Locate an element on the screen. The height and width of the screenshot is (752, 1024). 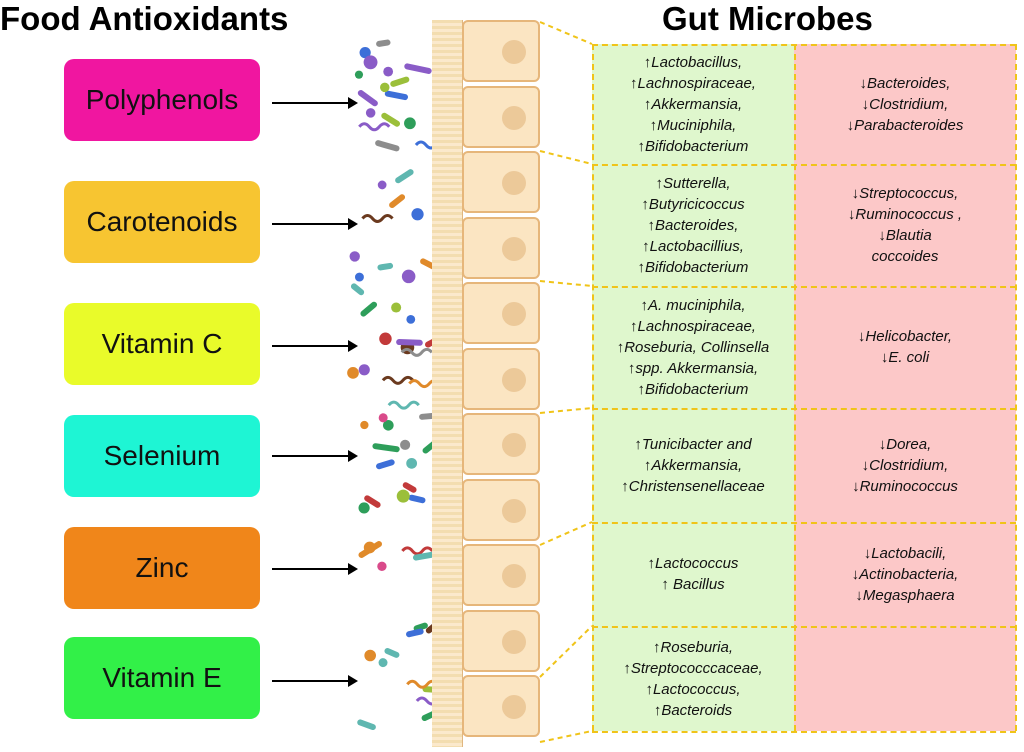
increased-microbes-line: ↑ Bacillus is located at coordinates (693, 584).